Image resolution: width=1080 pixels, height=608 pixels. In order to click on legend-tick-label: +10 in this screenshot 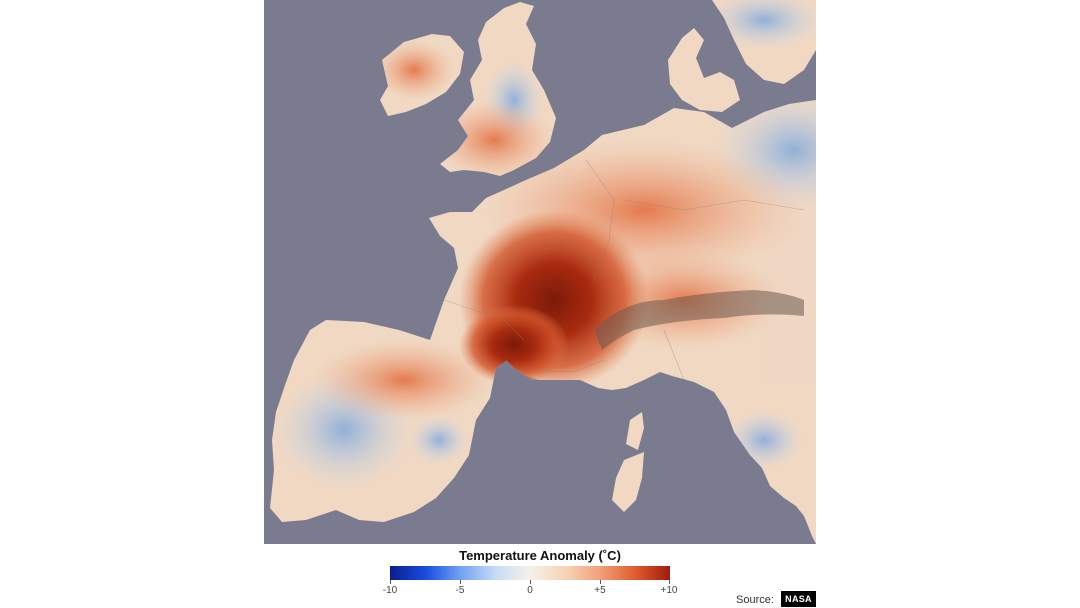, I will do `click(669, 590)`.